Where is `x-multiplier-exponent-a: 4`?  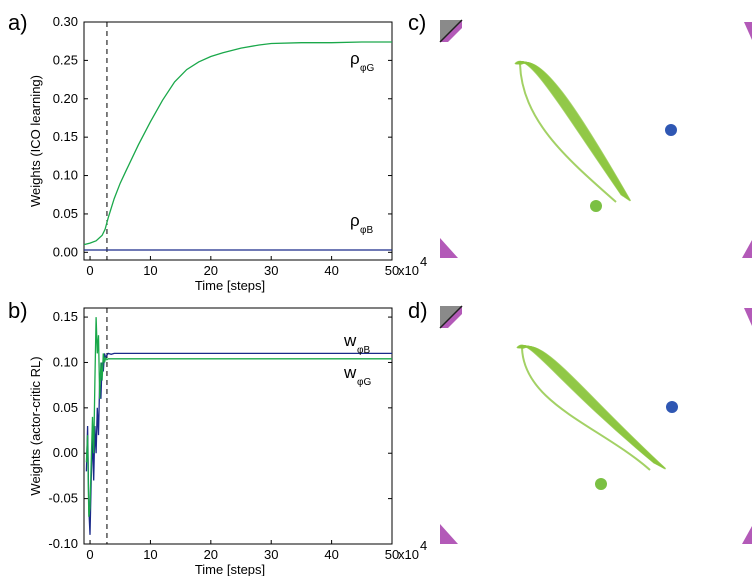 x-multiplier-exponent-a: 4 is located at coordinates (423, 261).